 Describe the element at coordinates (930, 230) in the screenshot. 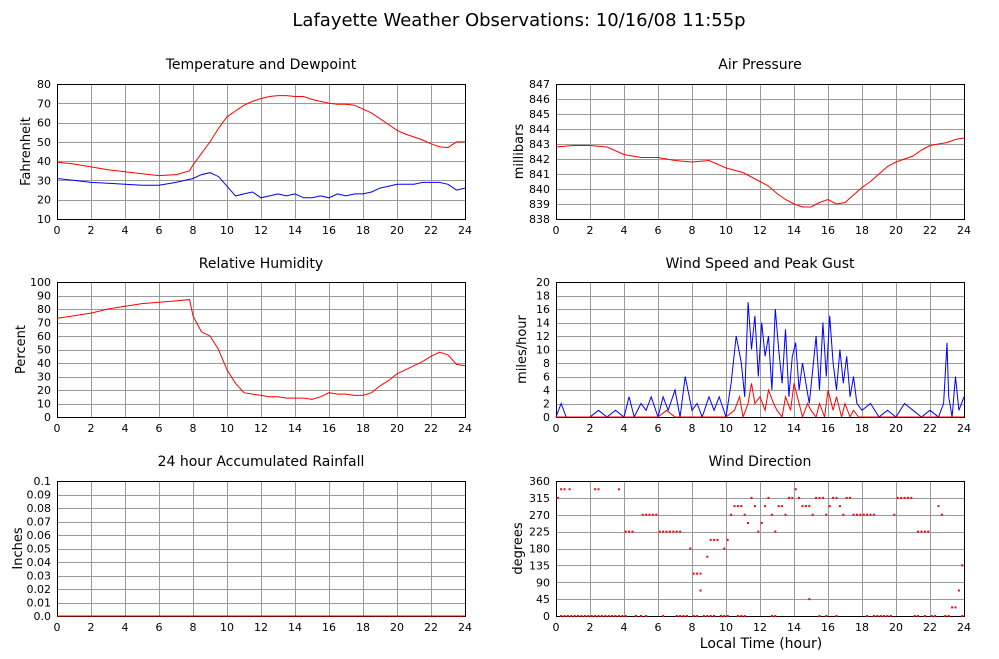

I see `pressure-x-tick-label: 22` at that location.